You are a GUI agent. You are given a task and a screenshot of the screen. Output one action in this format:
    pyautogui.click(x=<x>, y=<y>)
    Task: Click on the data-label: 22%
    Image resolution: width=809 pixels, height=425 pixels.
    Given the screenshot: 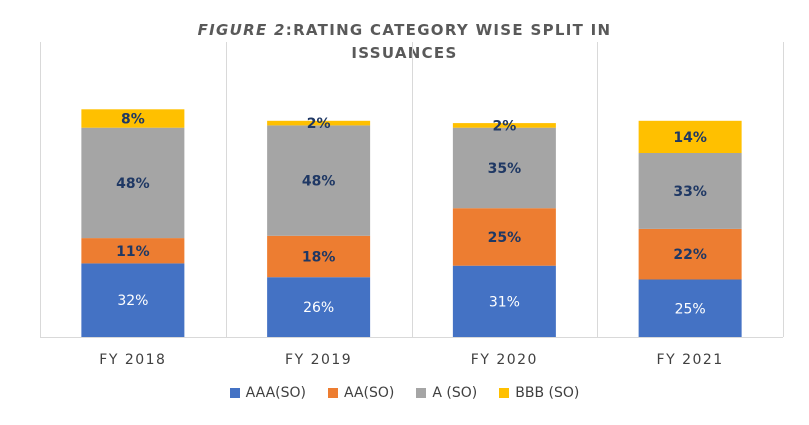 What is the action you would take?
    pyautogui.click(x=690, y=255)
    